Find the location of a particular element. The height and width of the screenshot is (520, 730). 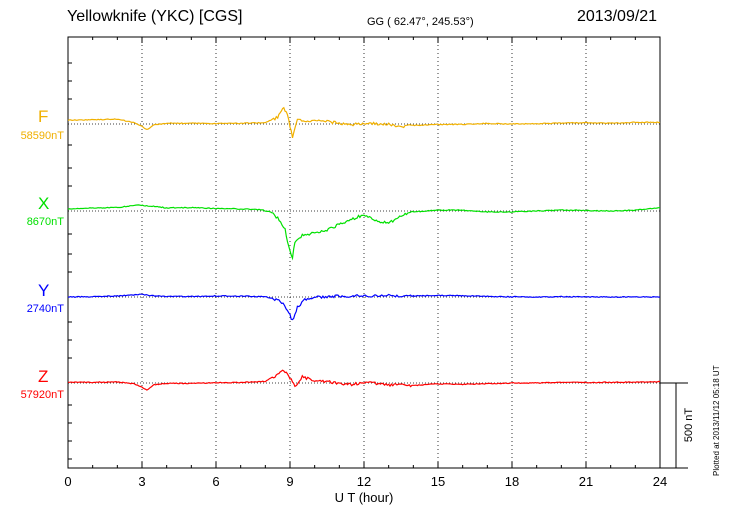

series-line-x is located at coordinates (364, 232).